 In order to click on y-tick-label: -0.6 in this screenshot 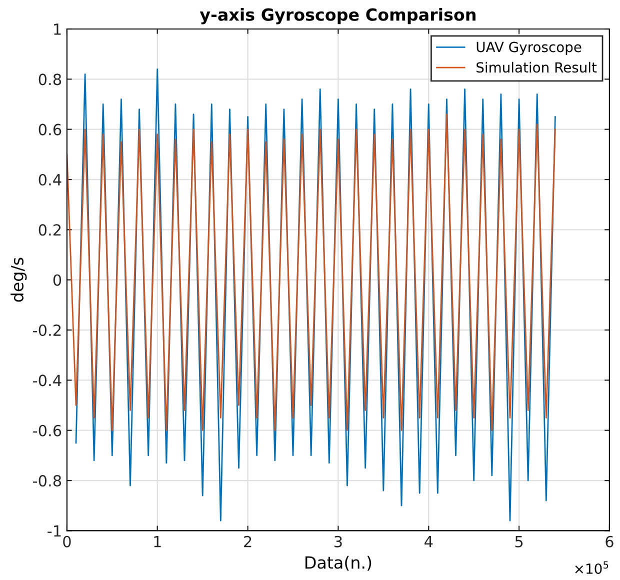, I will do `click(47, 430)`.